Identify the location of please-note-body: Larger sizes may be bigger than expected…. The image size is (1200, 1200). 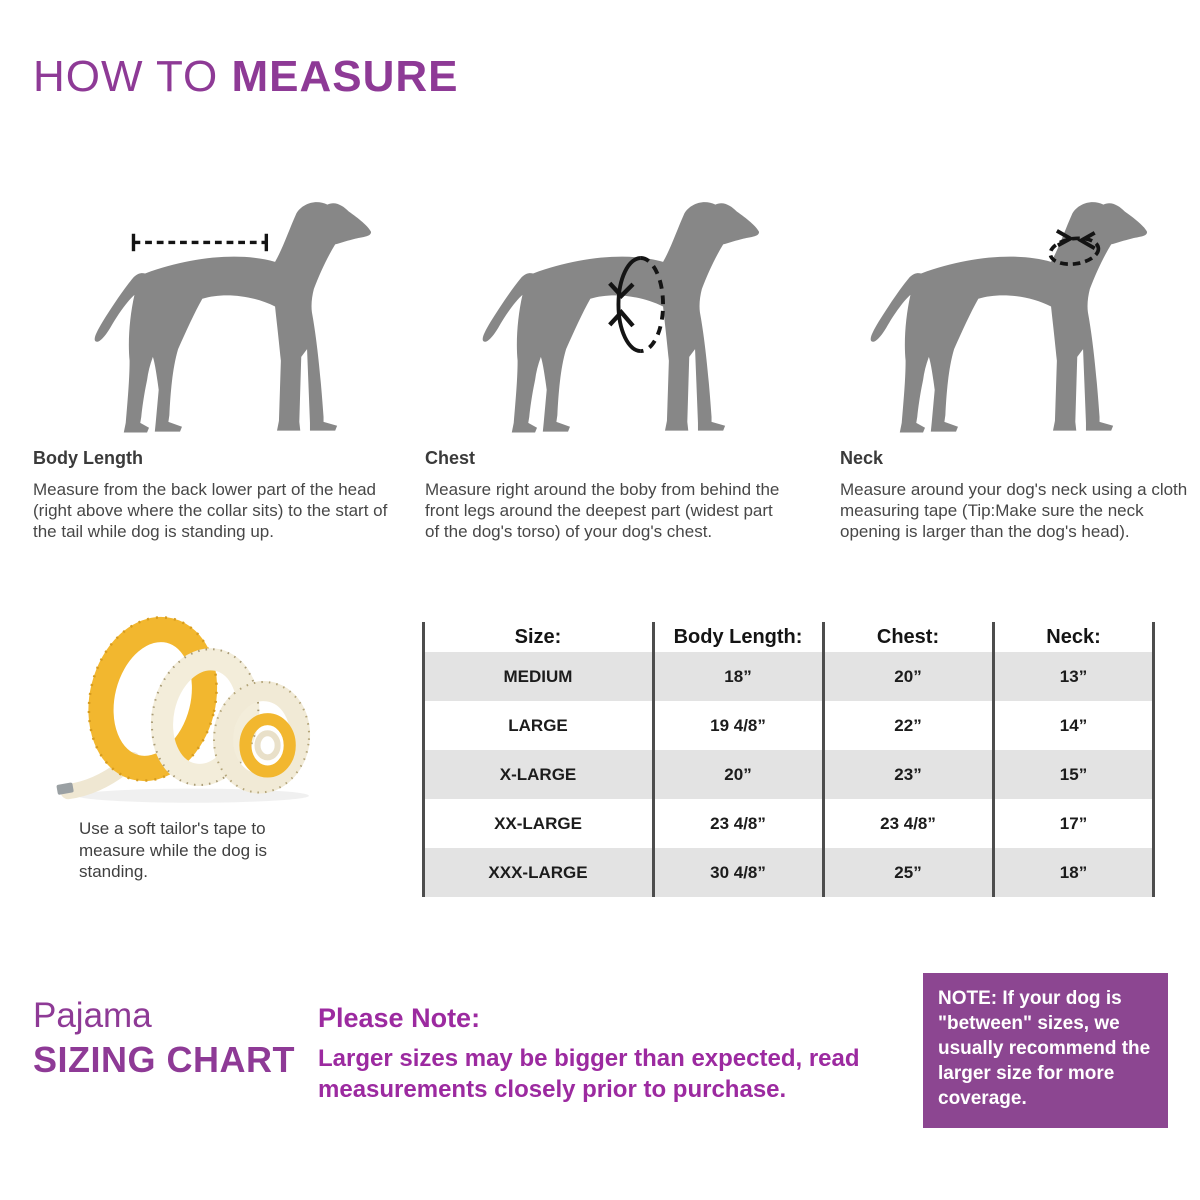
(589, 1074).